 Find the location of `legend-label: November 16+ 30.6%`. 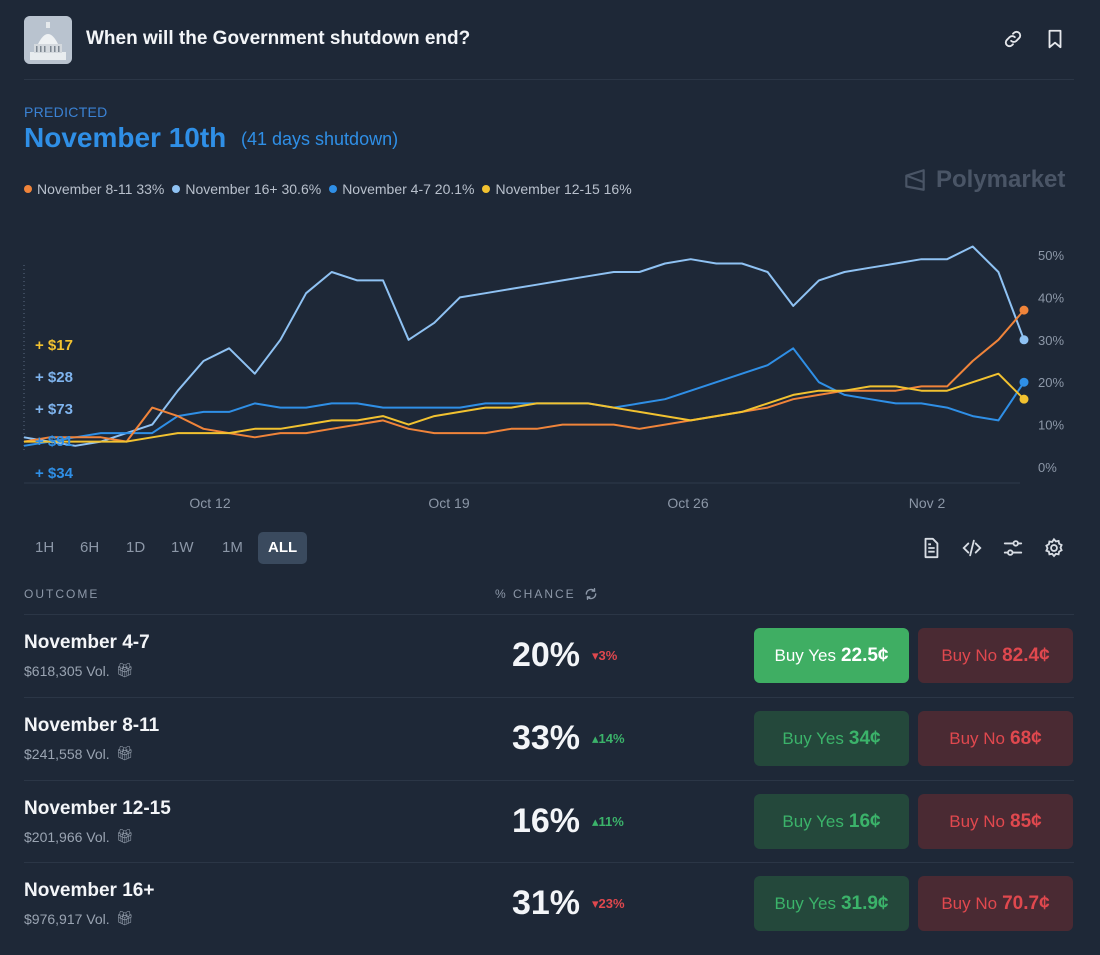

legend-label: November 16+ 30.6% is located at coordinates (253, 189).